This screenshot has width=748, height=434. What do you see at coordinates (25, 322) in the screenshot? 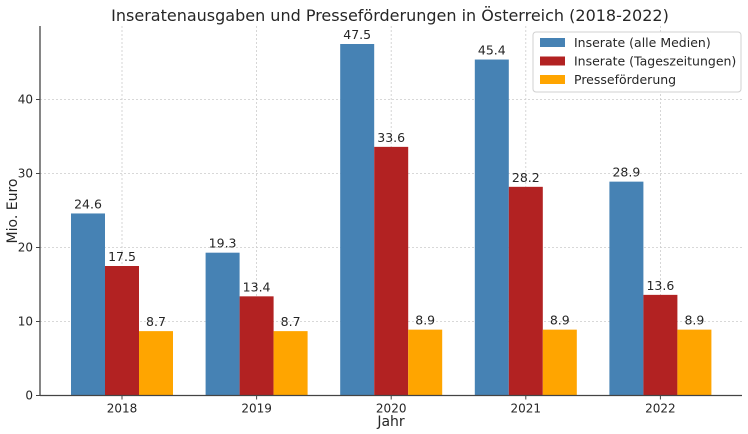
I see `y-tick-label: 10` at bounding box center [25, 322].